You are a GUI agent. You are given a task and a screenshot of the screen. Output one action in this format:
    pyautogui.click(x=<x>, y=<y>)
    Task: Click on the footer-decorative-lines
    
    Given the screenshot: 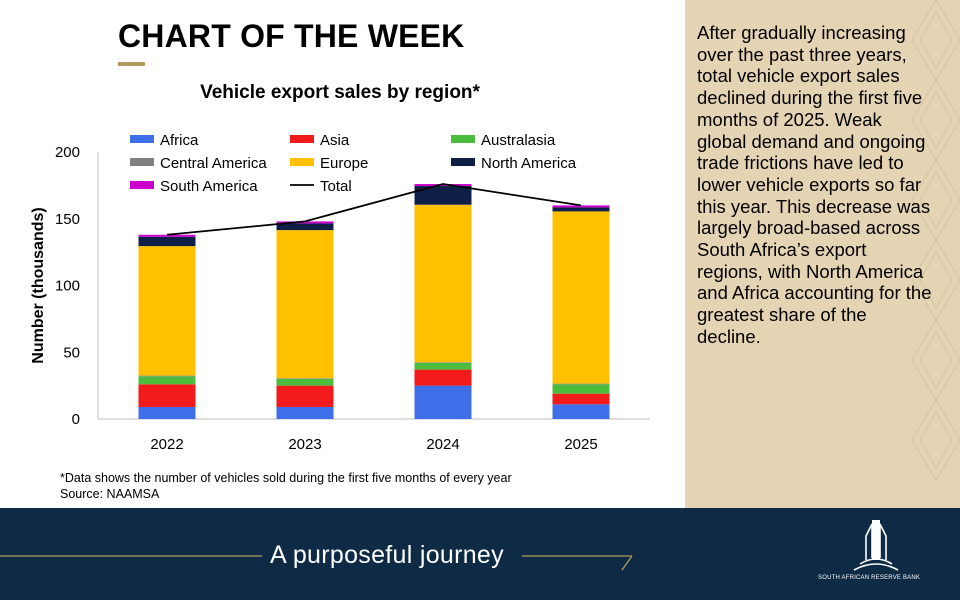 What is the action you would take?
    pyautogui.click(x=316, y=563)
    